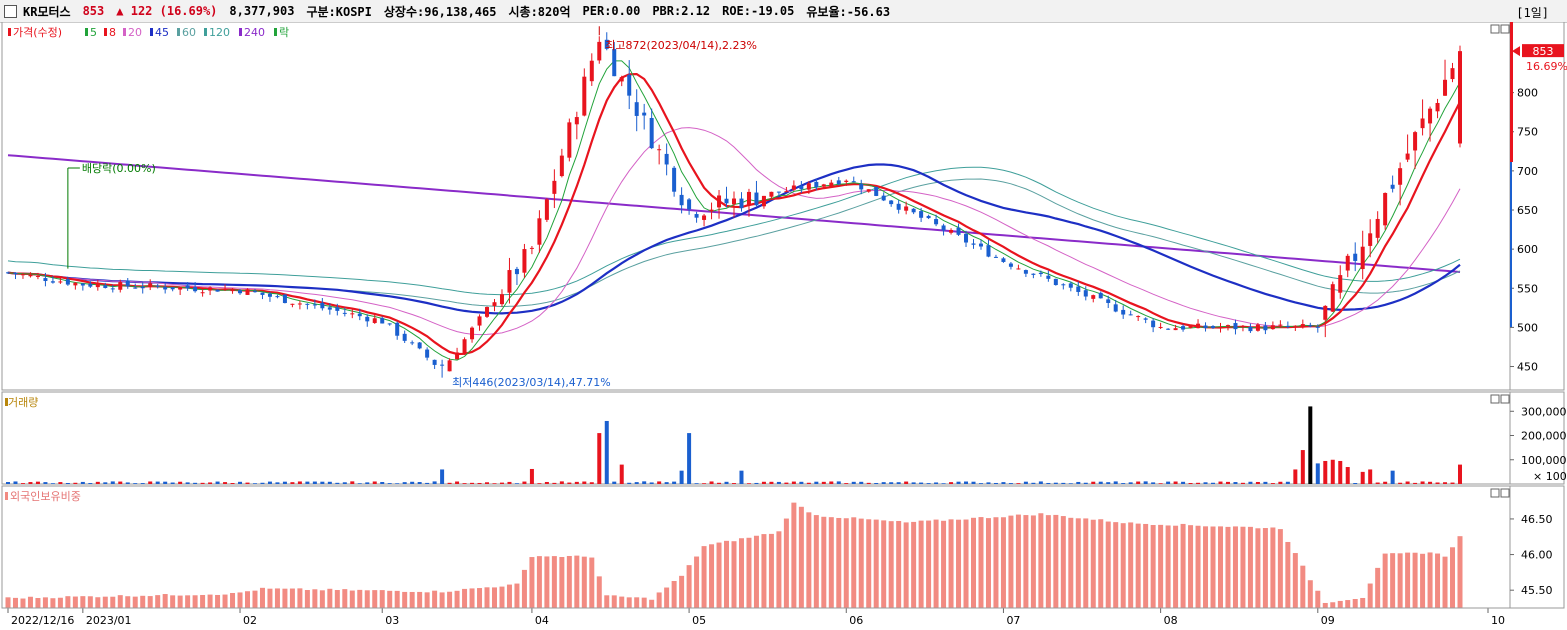 This screenshot has height=630, width=1567. Describe the element at coordinates (162, 32) in the screenshot. I see `legend-item-4: 45` at that location.